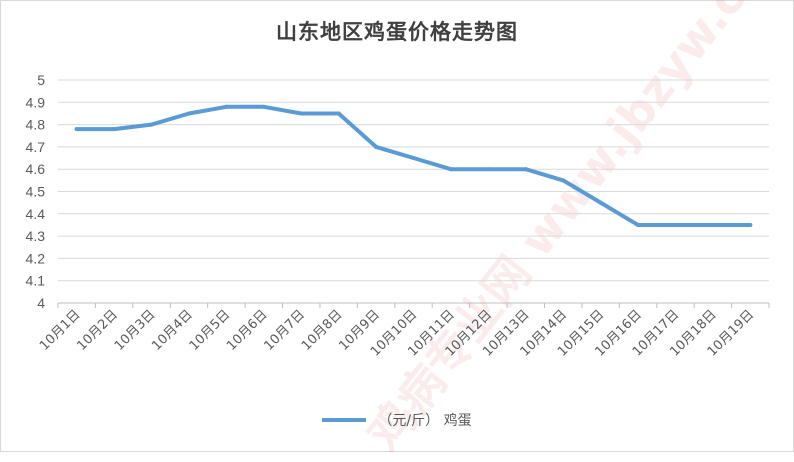 This screenshot has height=462, width=794. I want to click on y-tick-label: 4, so click(41, 303).